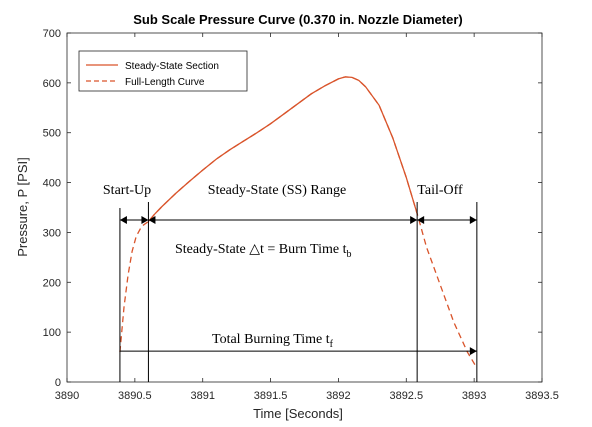  Describe the element at coordinates (440, 190) in the screenshot. I see `annotation-tail-off: Tail-Off` at that location.